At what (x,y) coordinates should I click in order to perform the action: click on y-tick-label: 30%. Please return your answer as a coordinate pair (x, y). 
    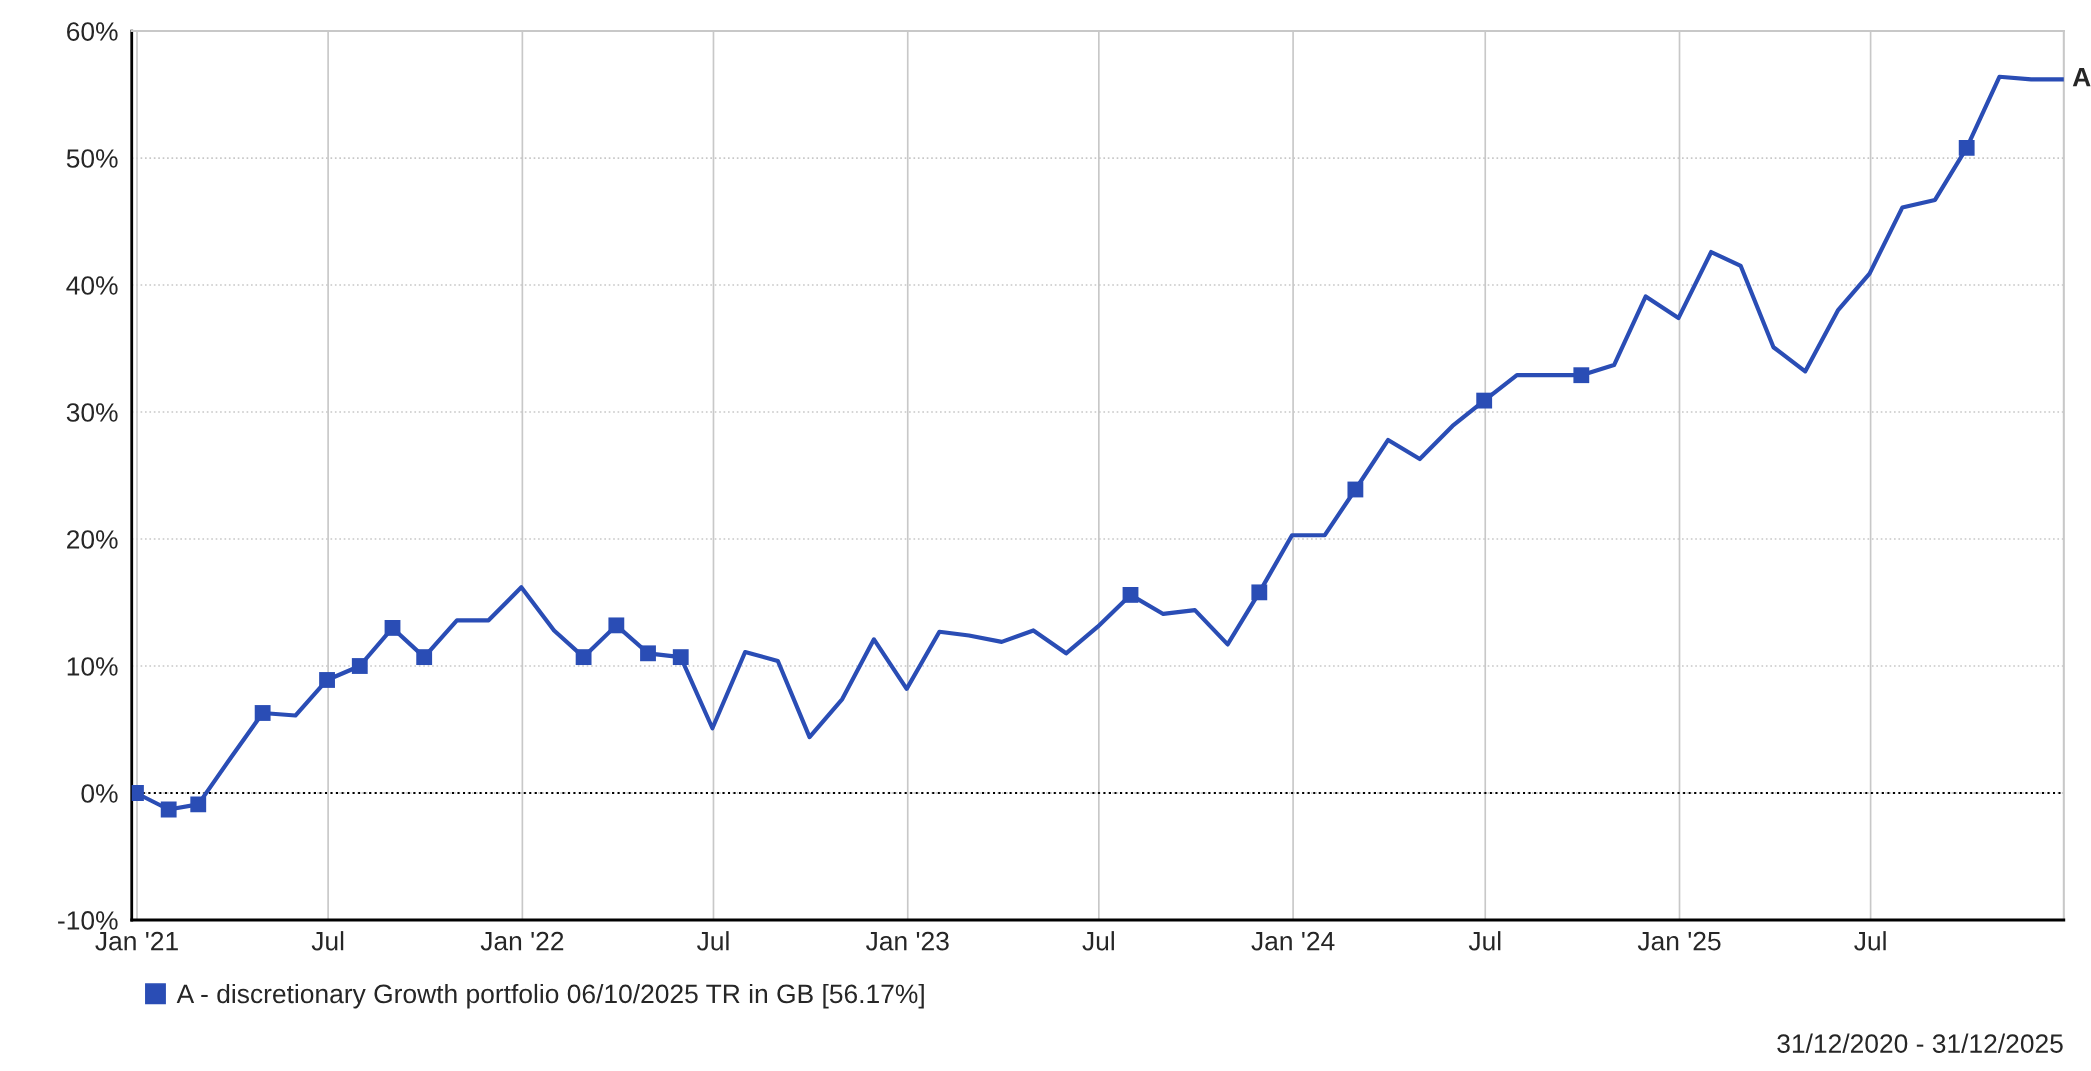
    Looking at the image, I should click on (92, 412).